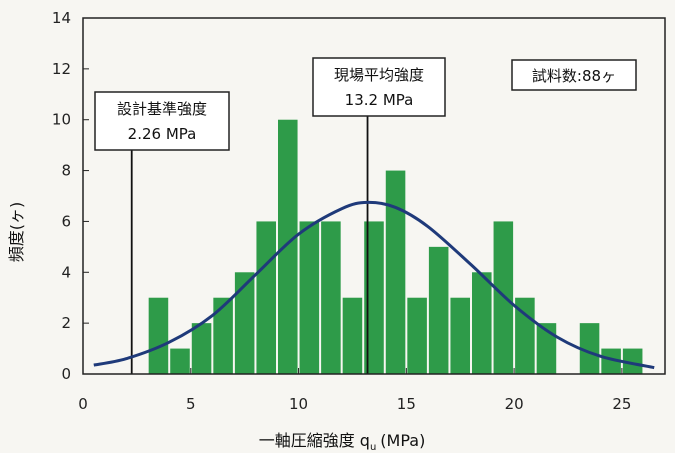 This screenshot has height=453, width=675. I want to click on x-tick-labels: 0 5 10 15 20 25, so click(354, 404).